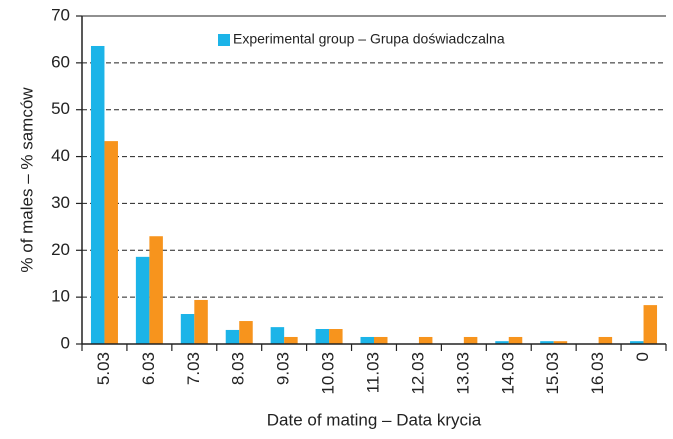  What do you see at coordinates (60, 14) in the screenshot?
I see `y-tick-label: 70` at bounding box center [60, 14].